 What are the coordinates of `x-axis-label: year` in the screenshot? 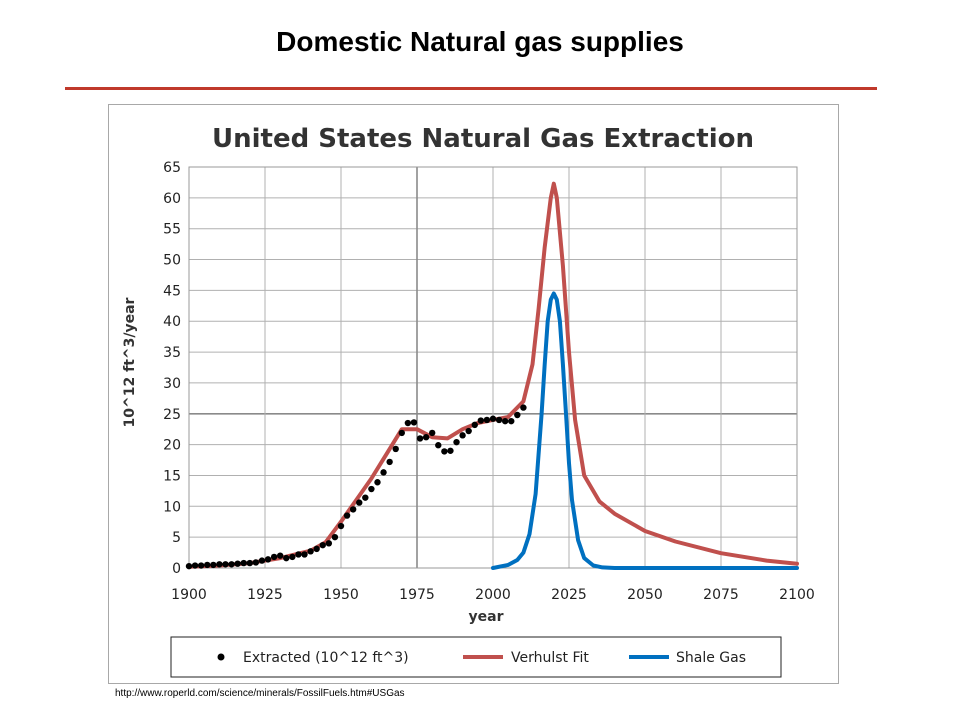 It's located at (486, 617).